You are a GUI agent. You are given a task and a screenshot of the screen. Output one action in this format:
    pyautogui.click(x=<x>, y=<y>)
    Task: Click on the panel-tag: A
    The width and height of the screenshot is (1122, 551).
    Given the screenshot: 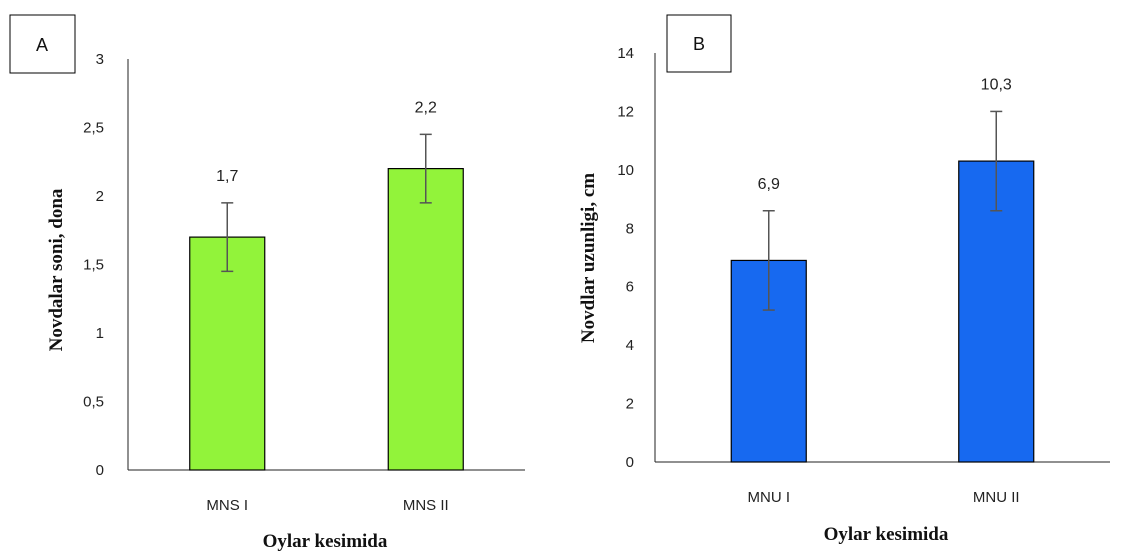 What is the action you would take?
    pyautogui.click(x=42, y=45)
    